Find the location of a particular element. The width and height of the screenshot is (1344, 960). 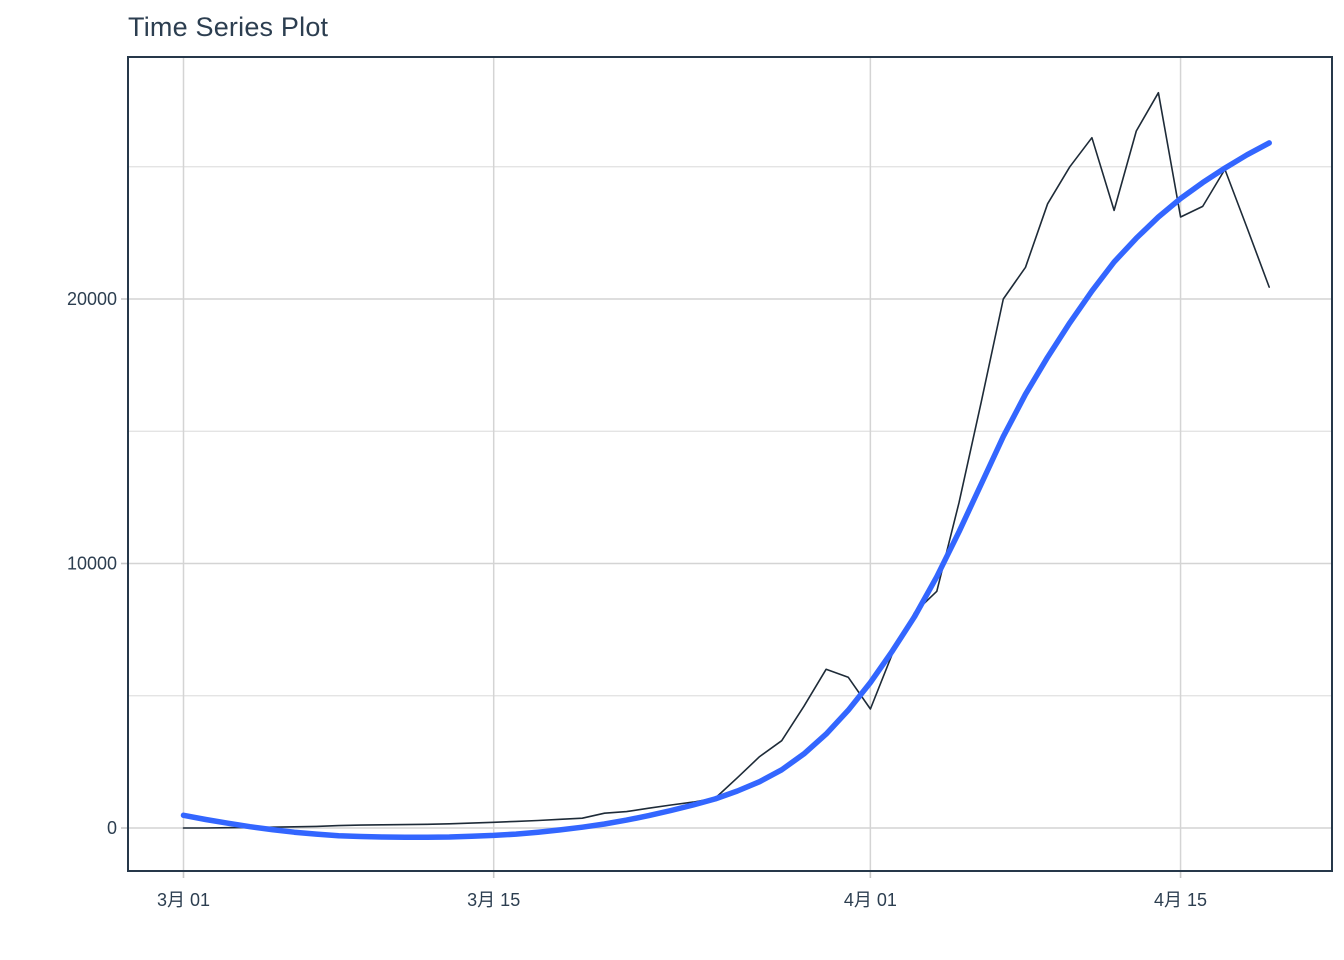

y-tick-label: 10000 is located at coordinates (92, 564).